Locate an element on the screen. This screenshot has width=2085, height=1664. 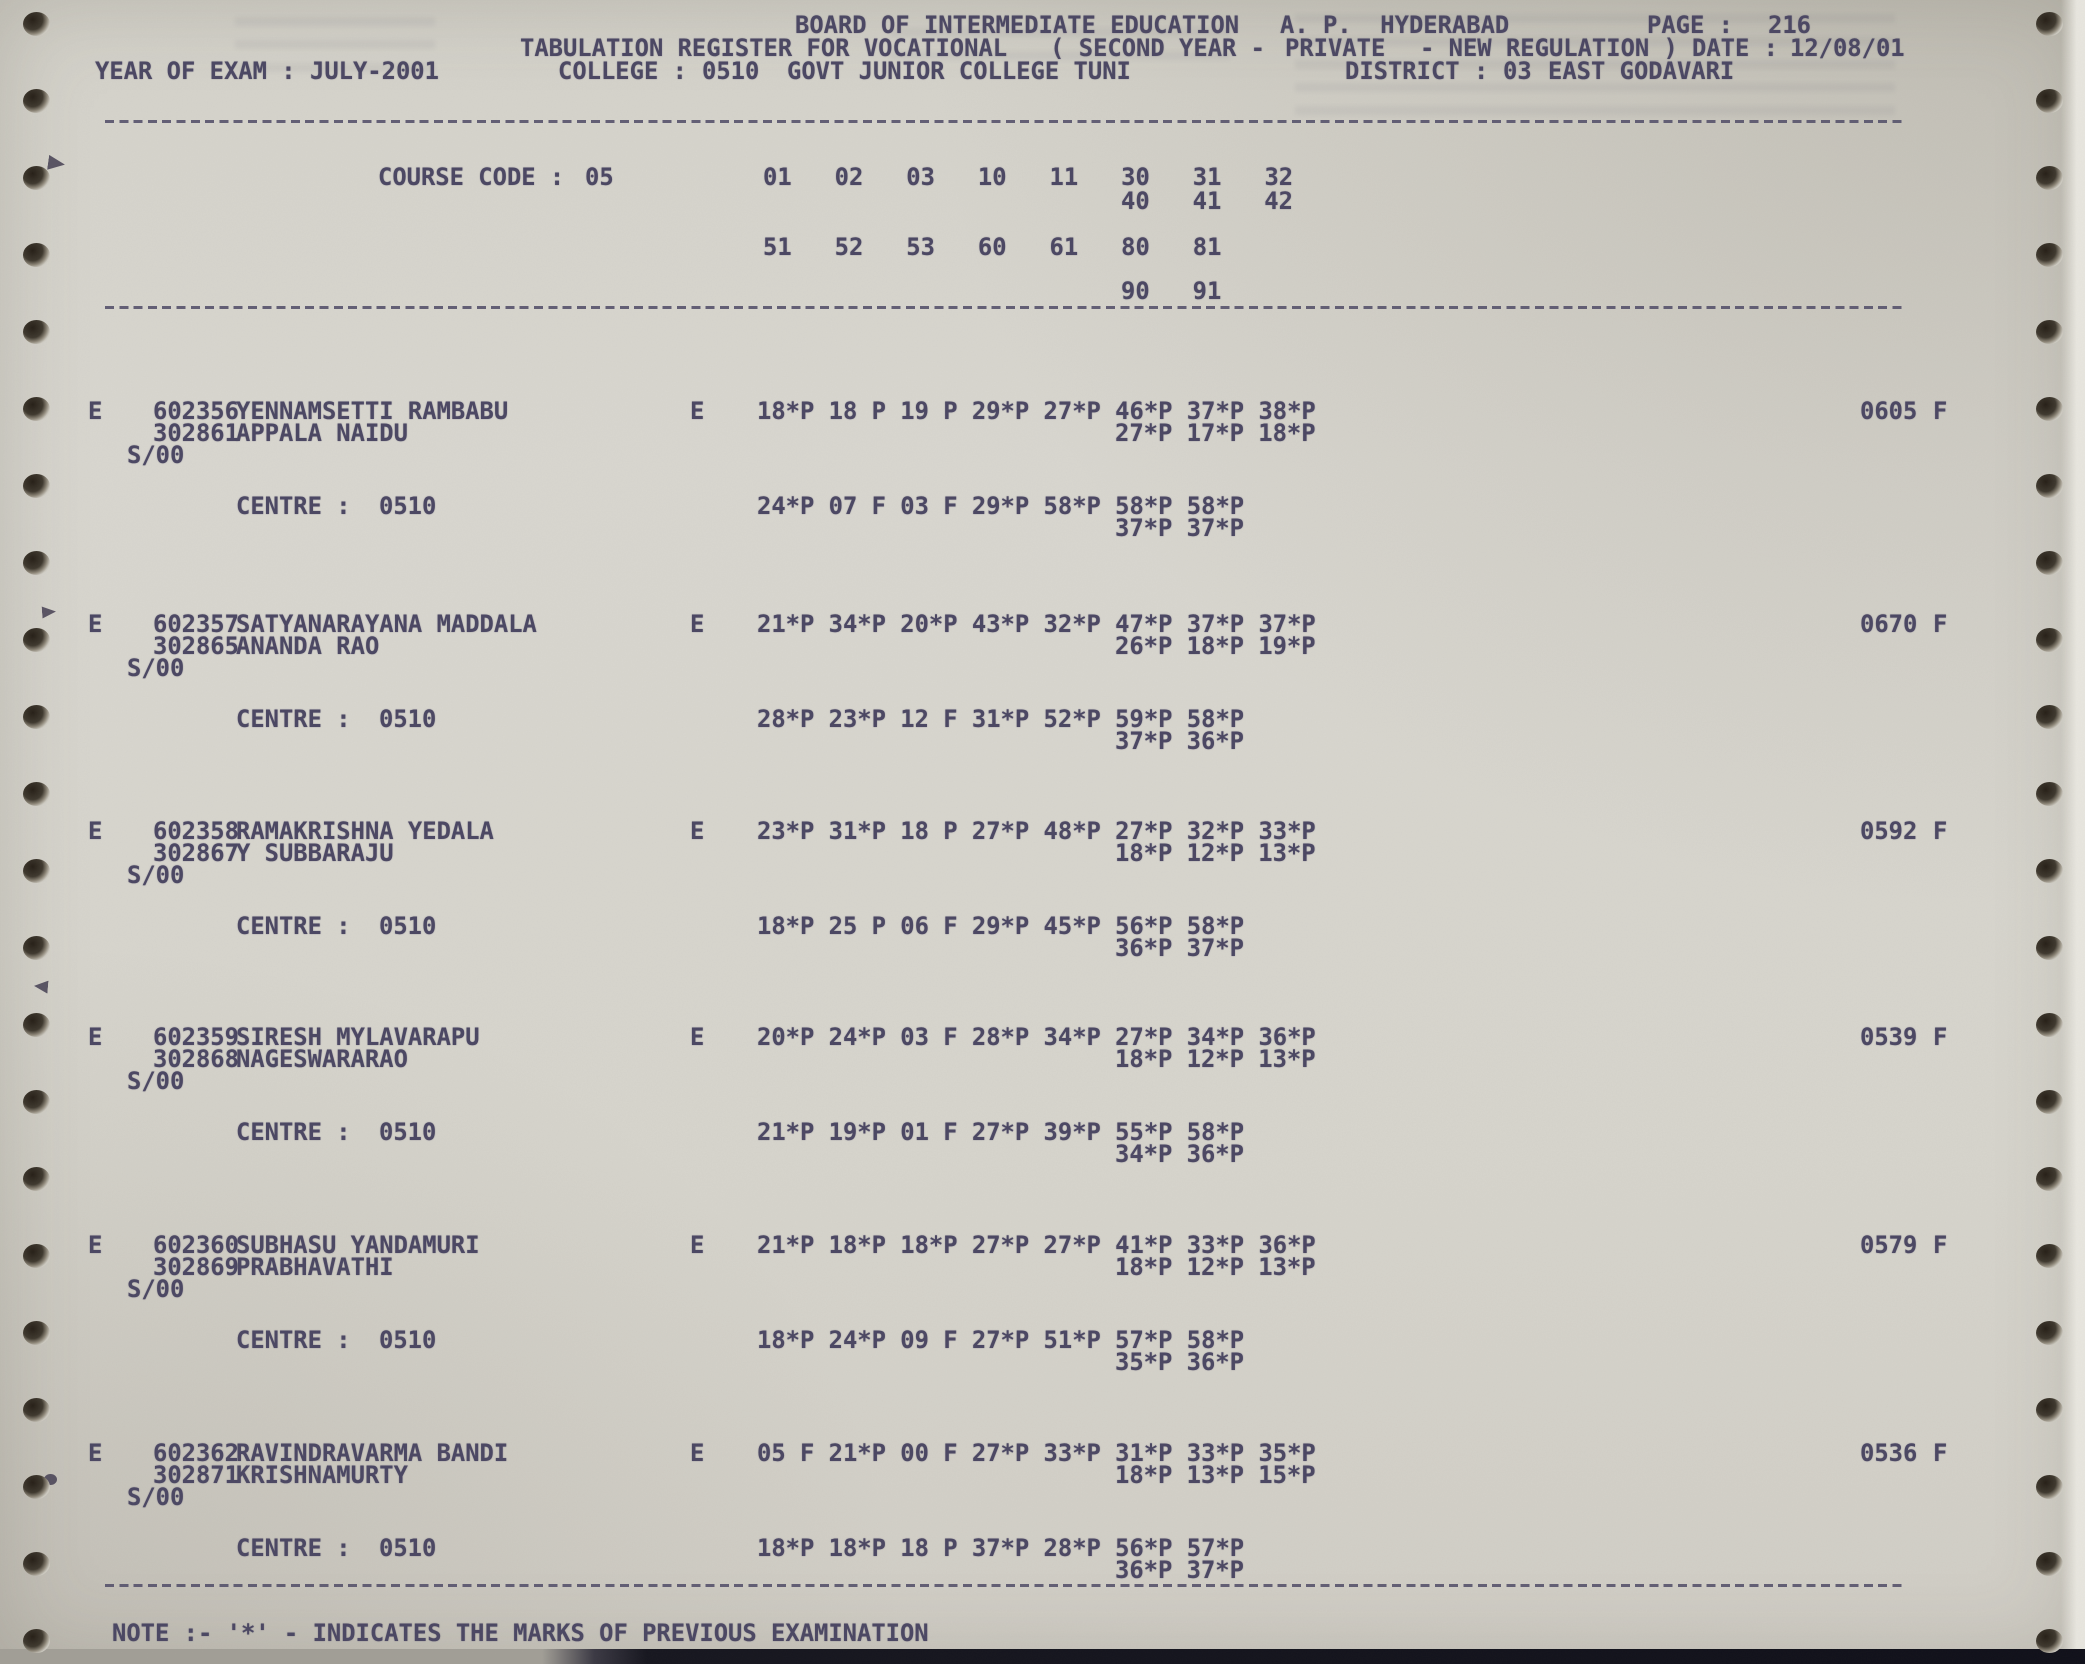
district-name: EAST GODAVARI is located at coordinates (1641, 71).